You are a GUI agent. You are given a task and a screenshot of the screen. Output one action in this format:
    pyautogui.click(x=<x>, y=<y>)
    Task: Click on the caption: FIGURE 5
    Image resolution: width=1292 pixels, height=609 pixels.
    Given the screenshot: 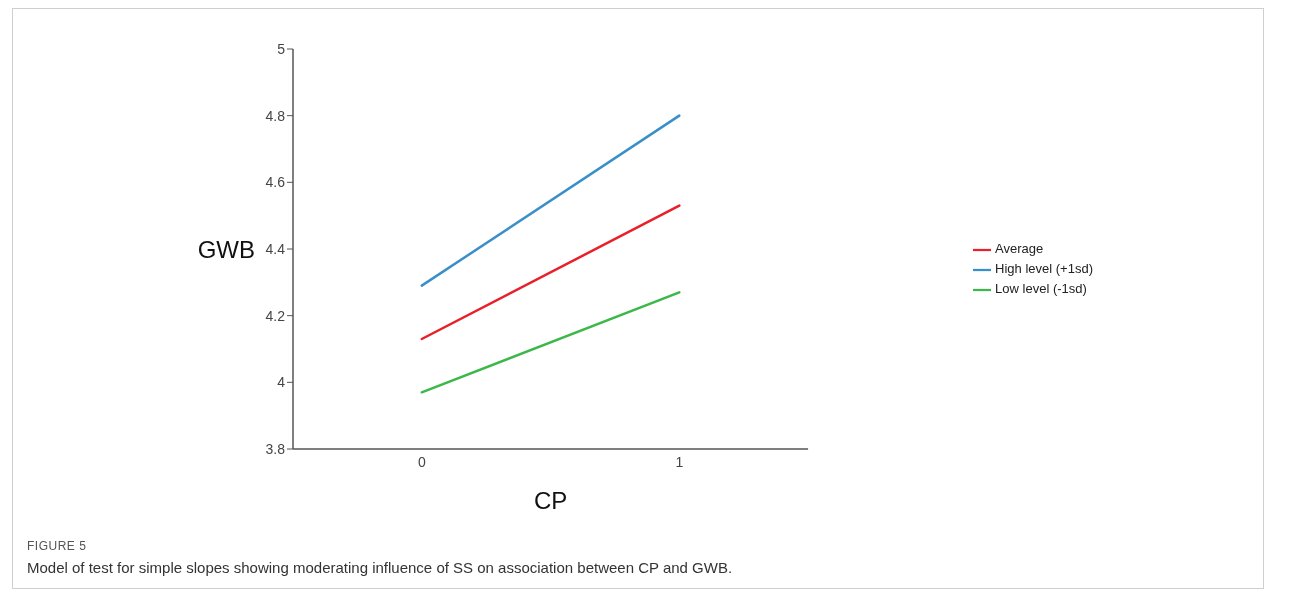 What is the action you would take?
    pyautogui.click(x=57, y=546)
    